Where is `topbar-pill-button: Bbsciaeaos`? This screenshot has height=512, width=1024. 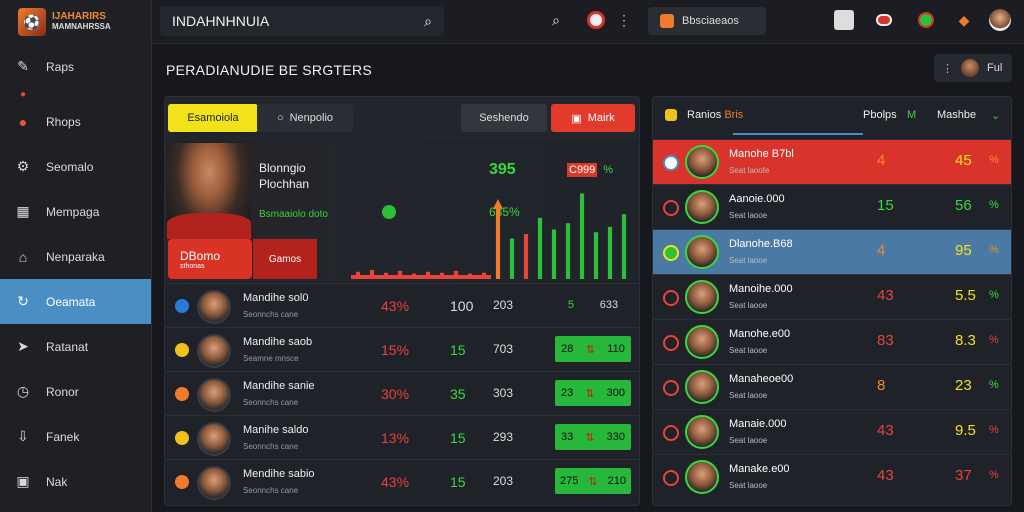
topbar-pill-button: Bbsciaeaos is located at coordinates (707, 21).